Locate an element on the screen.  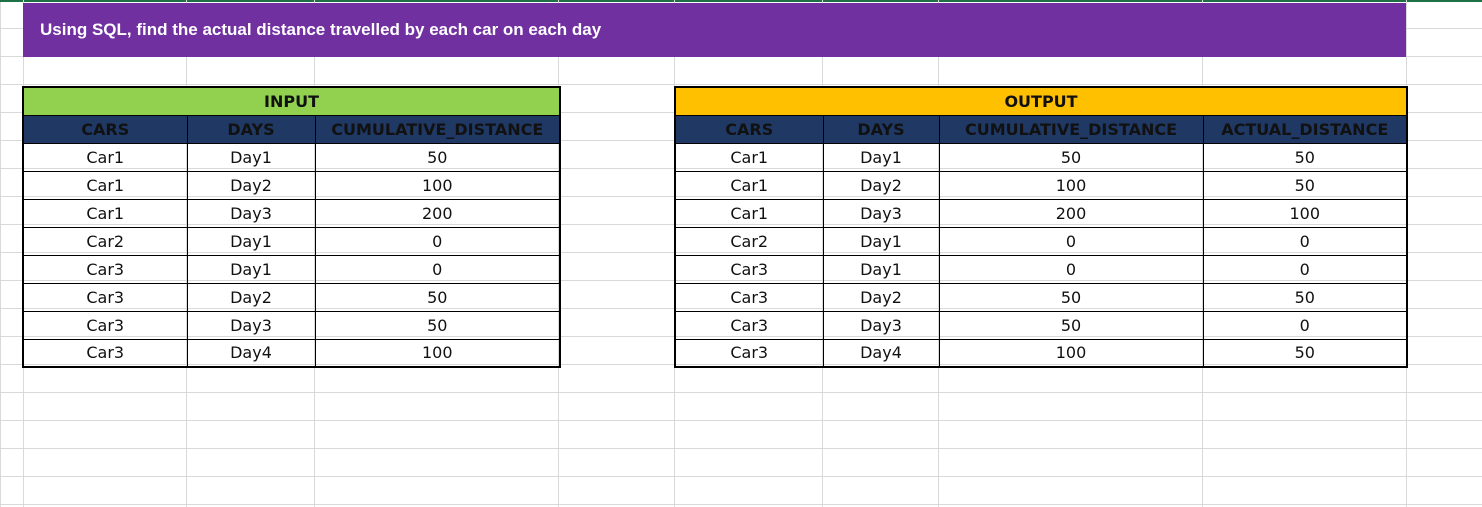
output-header-days: DAYS is located at coordinates (881, 129).